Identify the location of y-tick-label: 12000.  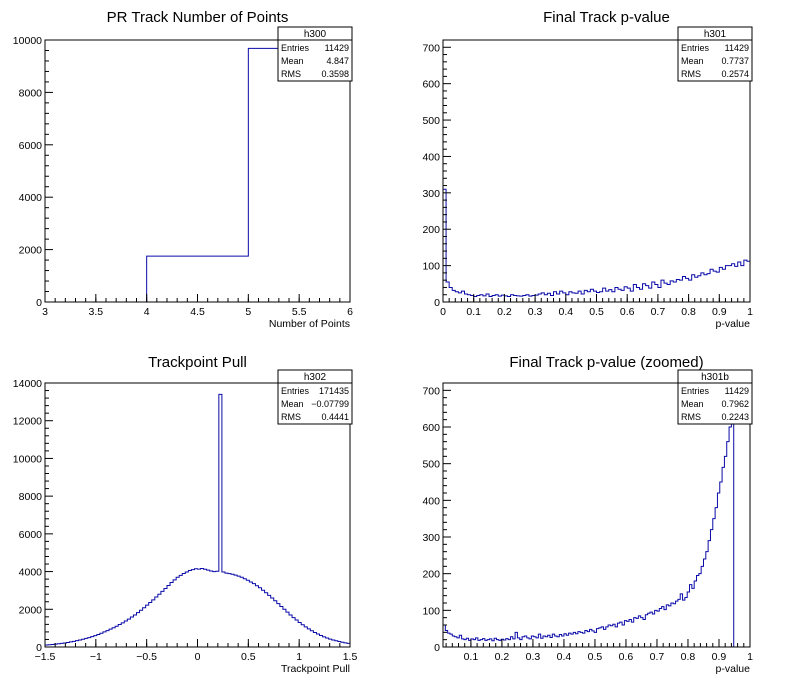
(27, 422).